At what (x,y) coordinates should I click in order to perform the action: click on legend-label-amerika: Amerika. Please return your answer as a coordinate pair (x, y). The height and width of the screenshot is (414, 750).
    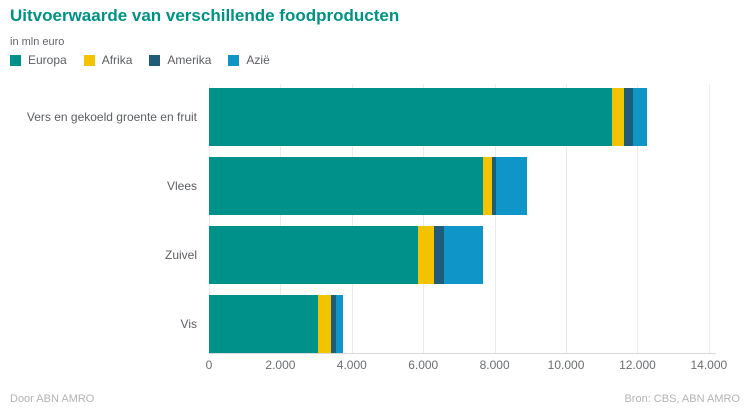
    Looking at the image, I should click on (189, 60).